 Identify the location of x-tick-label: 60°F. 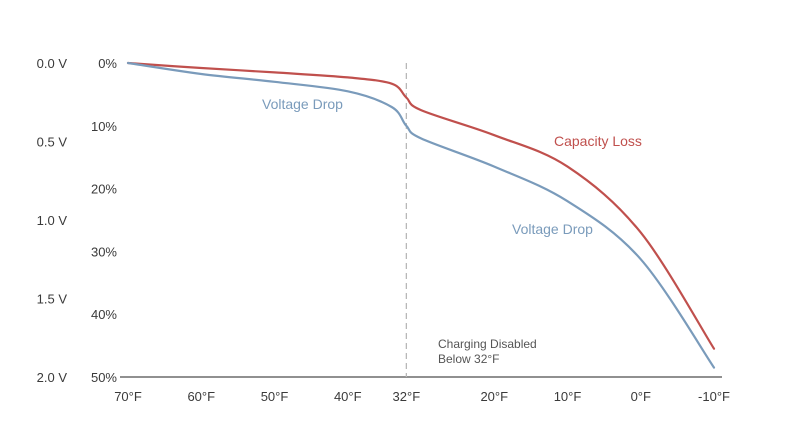
(201, 396).